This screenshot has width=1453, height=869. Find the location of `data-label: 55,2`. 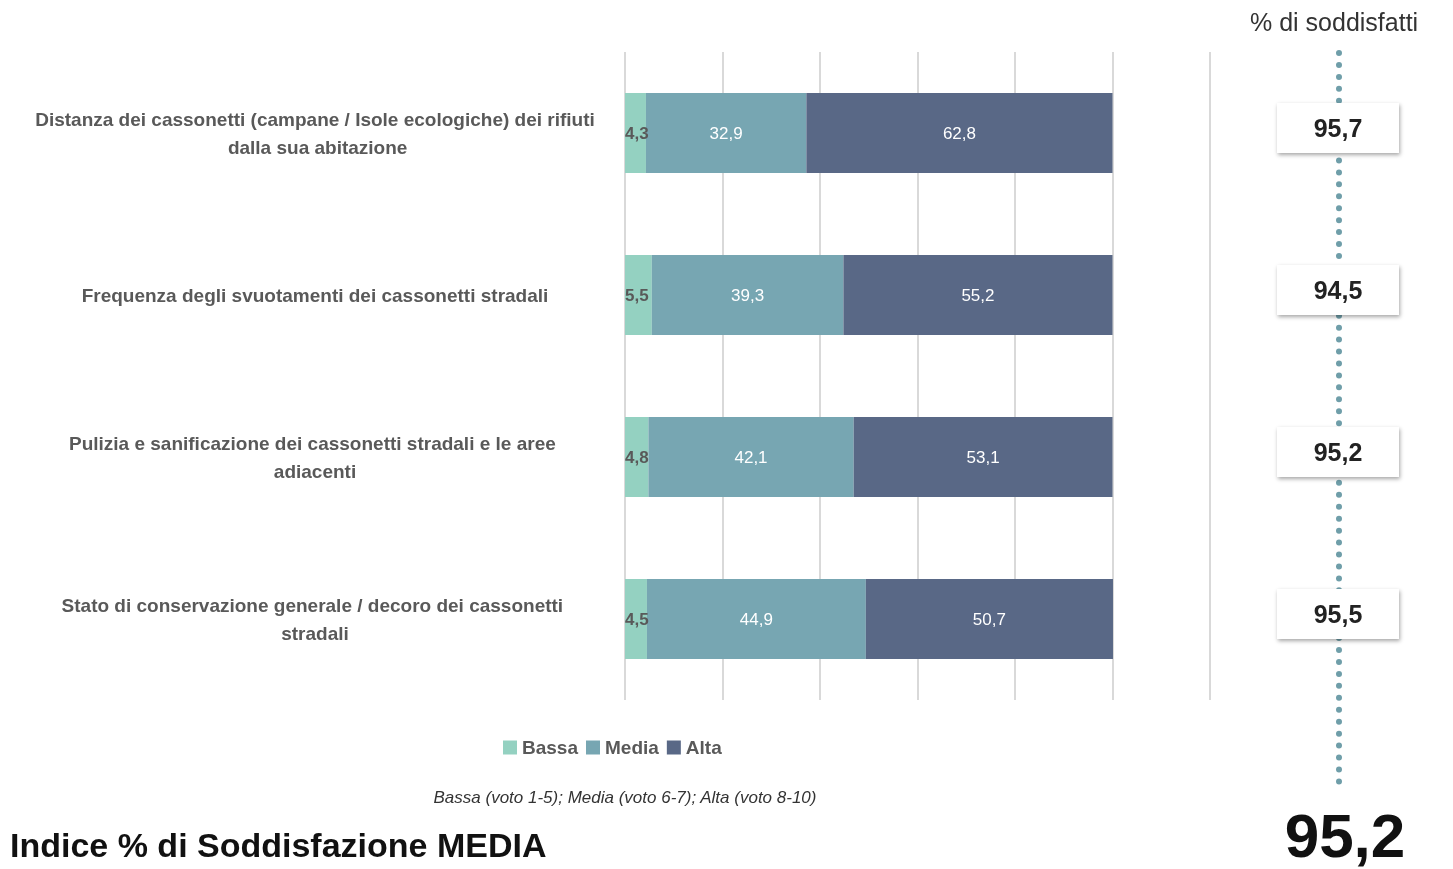

data-label: 55,2 is located at coordinates (978, 295).